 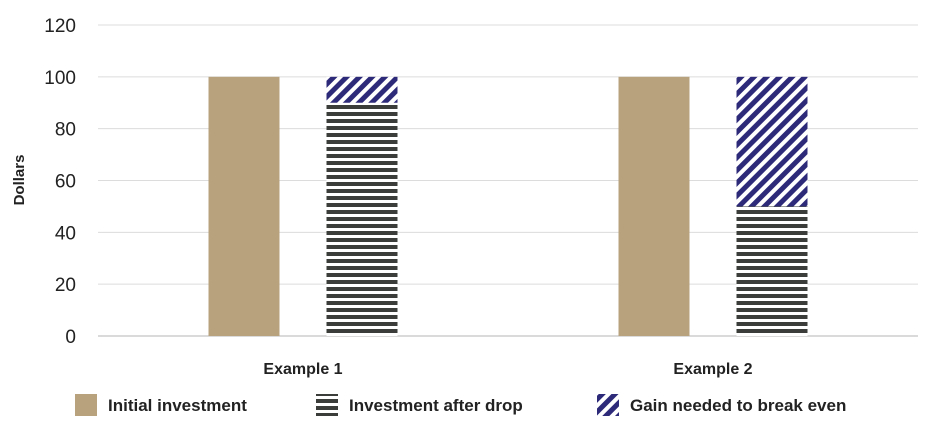 I want to click on x-category-label: Example 1, so click(x=302, y=369).